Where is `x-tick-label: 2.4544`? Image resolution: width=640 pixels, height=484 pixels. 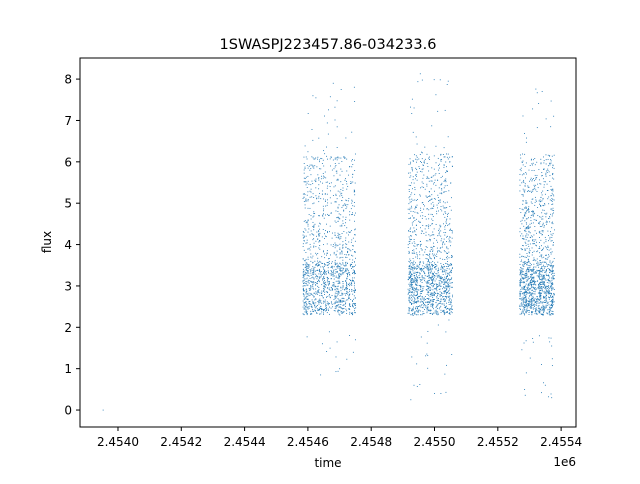 x-tick-label: 2.4544 is located at coordinates (245, 442).